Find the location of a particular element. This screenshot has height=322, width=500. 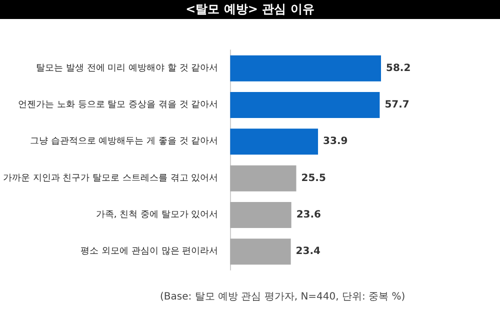

data-label: 23.4 is located at coordinates (308, 252).